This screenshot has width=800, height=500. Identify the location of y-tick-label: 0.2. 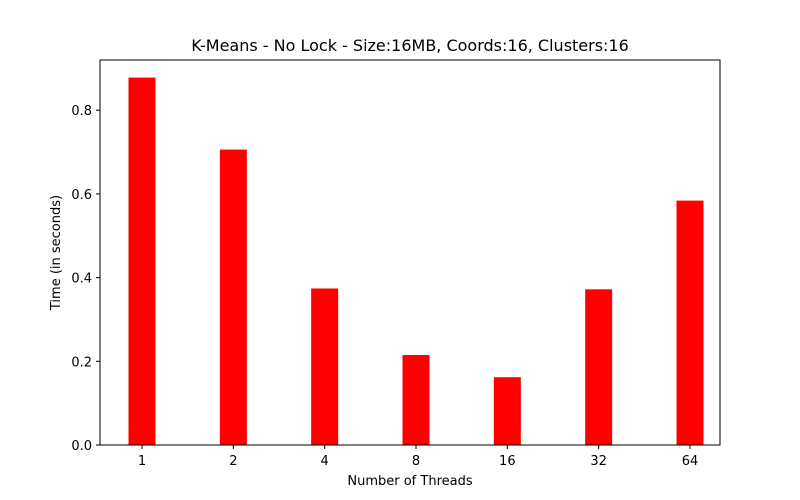
(81, 362).